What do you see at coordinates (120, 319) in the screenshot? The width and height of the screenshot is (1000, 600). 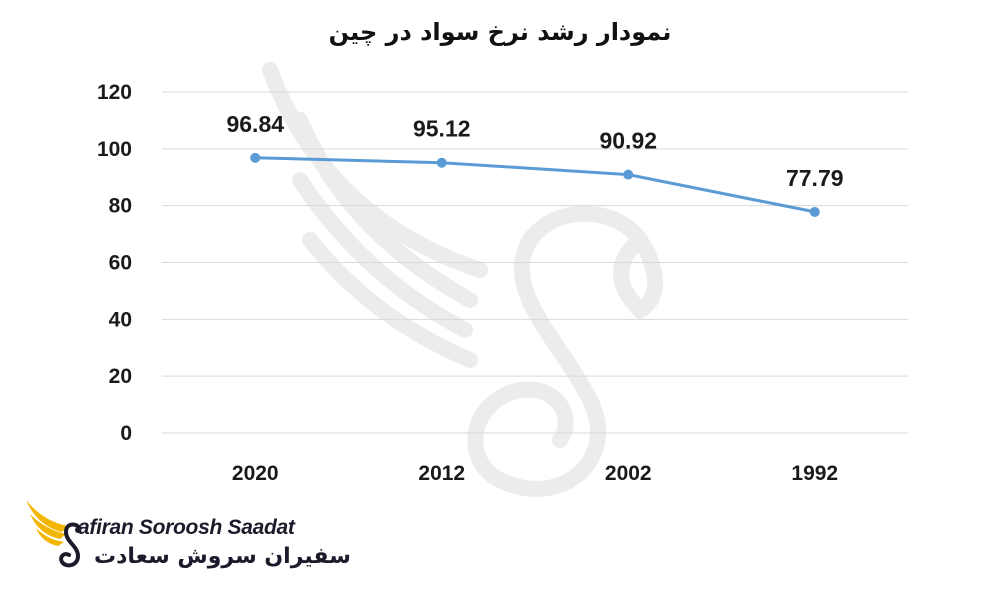 I see `y-tick-label: 40` at bounding box center [120, 319].